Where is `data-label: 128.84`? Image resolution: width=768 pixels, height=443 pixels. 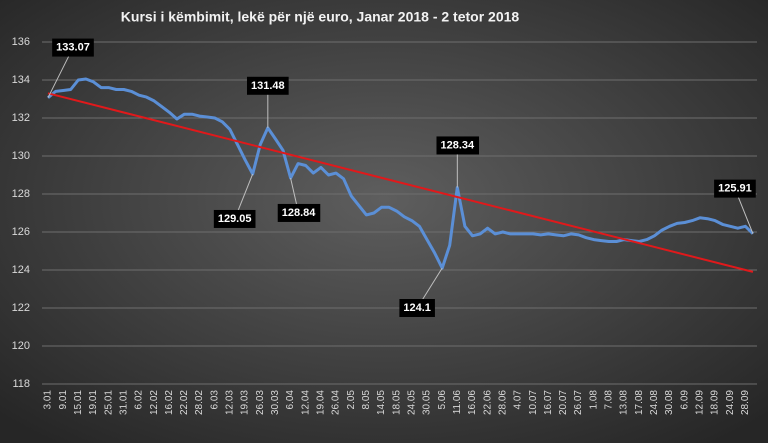 data-label: 128.84 is located at coordinates (299, 213).